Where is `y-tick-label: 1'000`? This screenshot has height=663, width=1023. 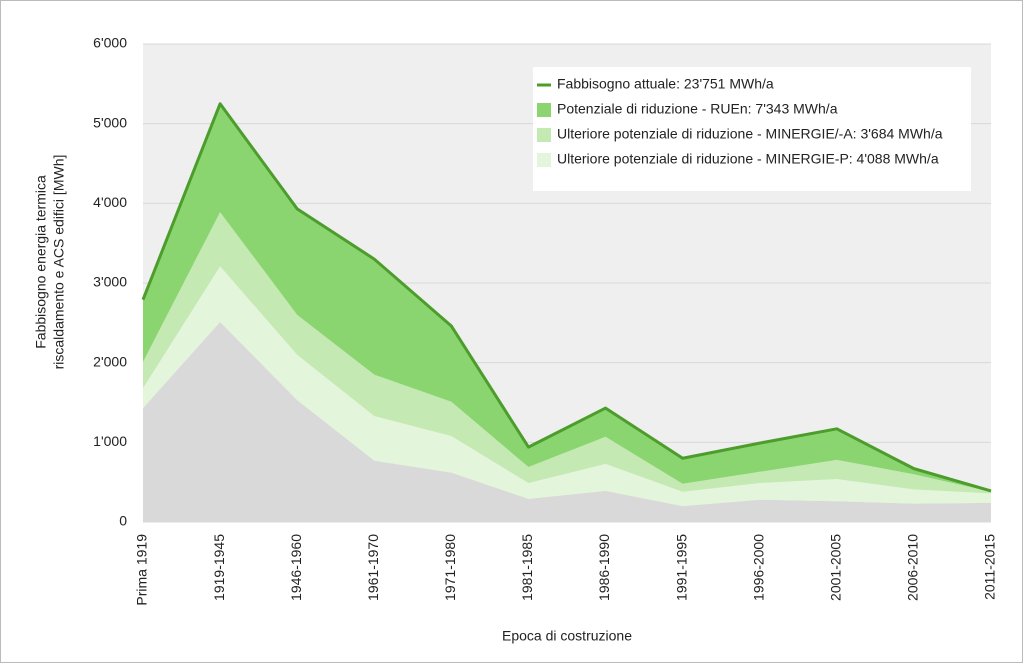 y-tick-label: 1'000 is located at coordinates (110, 441).